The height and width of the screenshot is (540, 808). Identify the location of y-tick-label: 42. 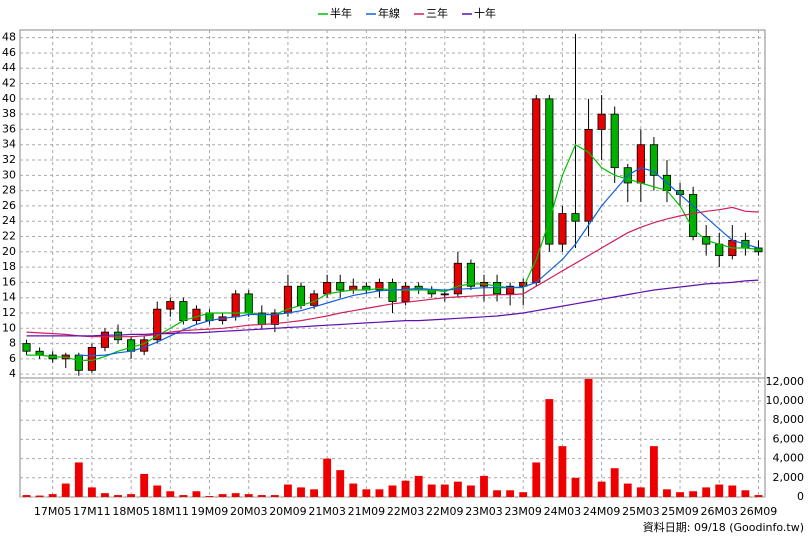
(9, 83).